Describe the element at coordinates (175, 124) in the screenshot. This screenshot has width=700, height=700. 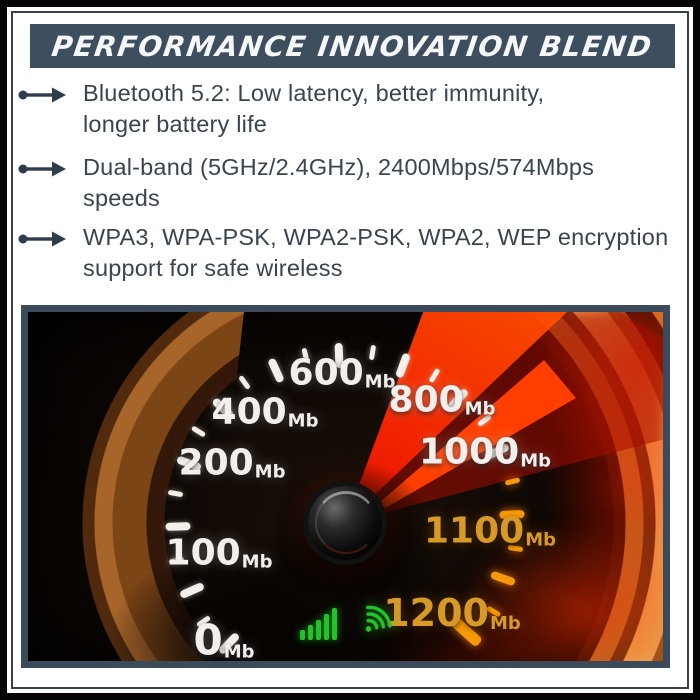
I see `feature-line: longer battery life` at that location.